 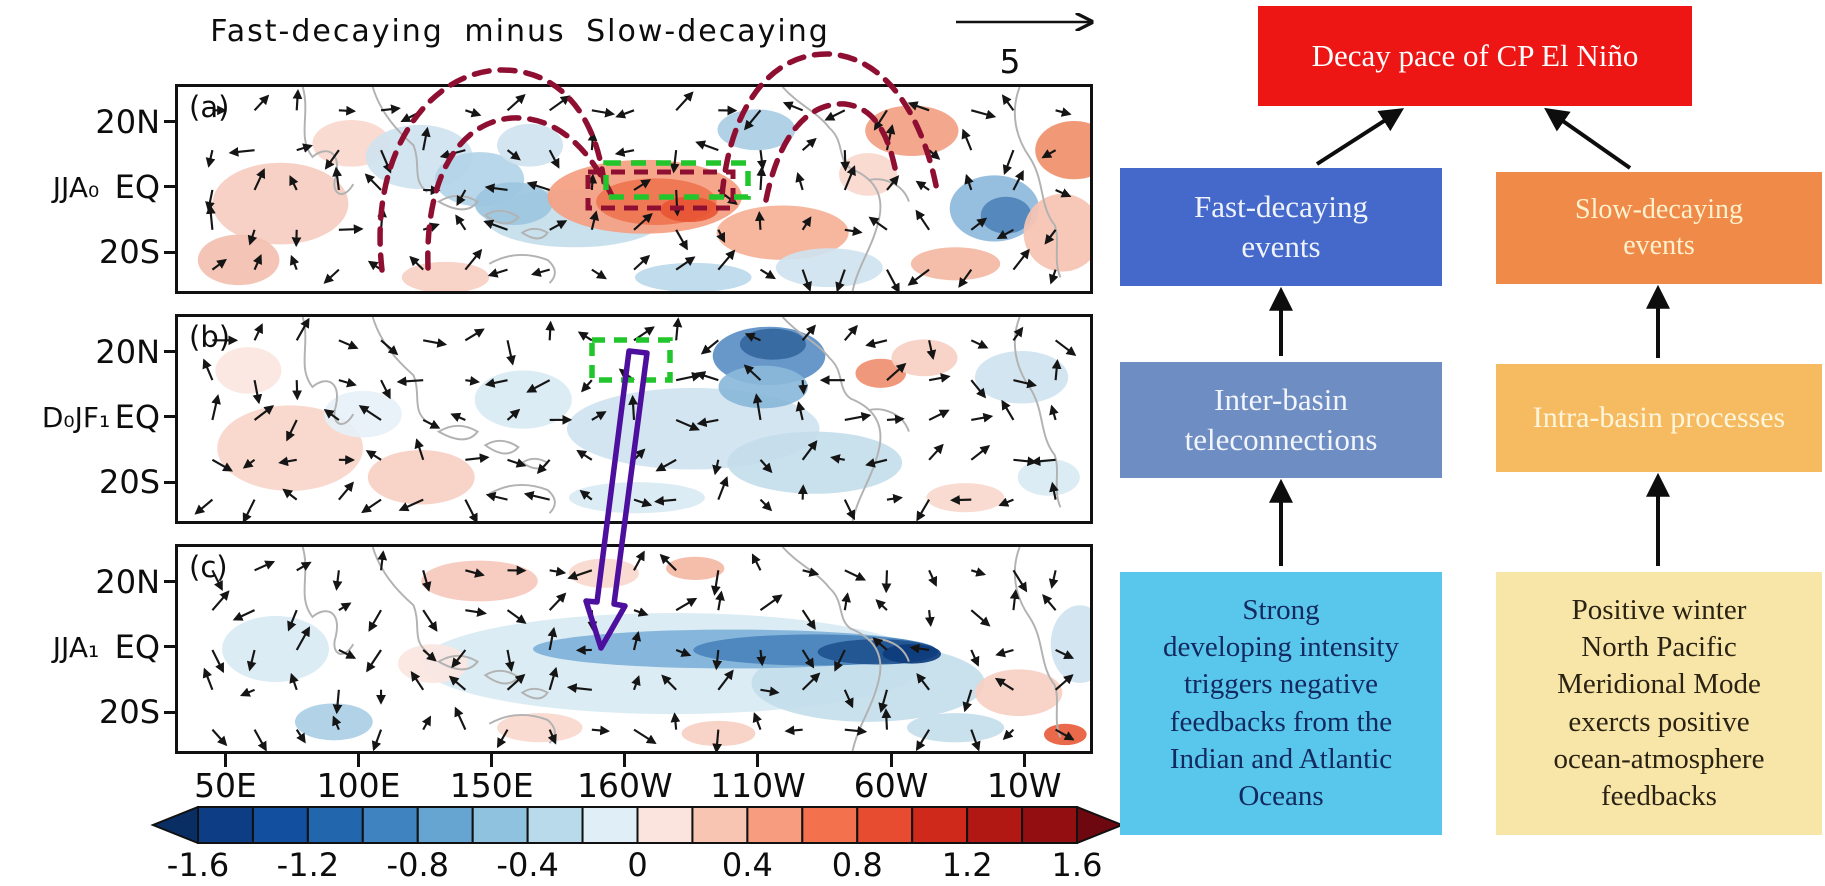 What do you see at coordinates (210, 337) in the screenshot?
I see `panel-letter: (b)` at bounding box center [210, 337].